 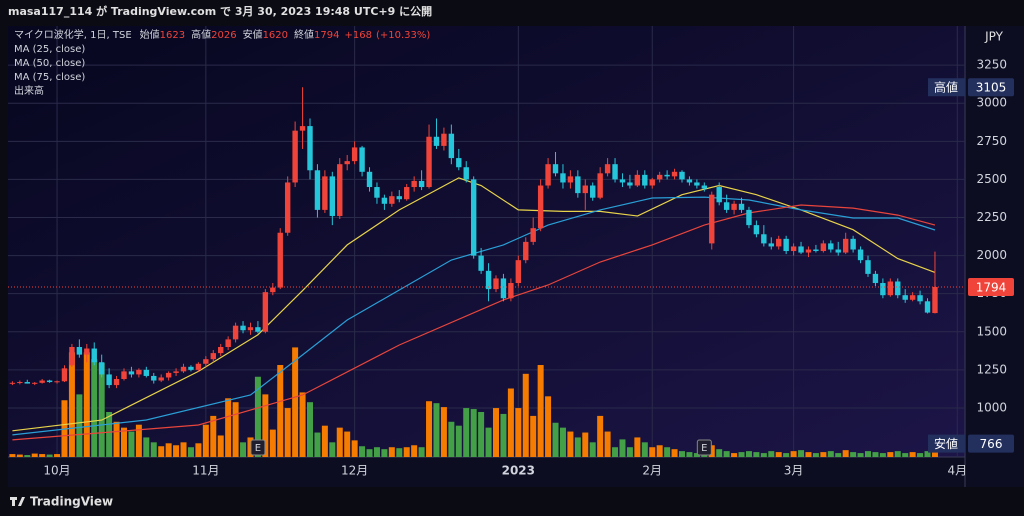 I want to click on x-tick-label: 2023, so click(x=518, y=471).